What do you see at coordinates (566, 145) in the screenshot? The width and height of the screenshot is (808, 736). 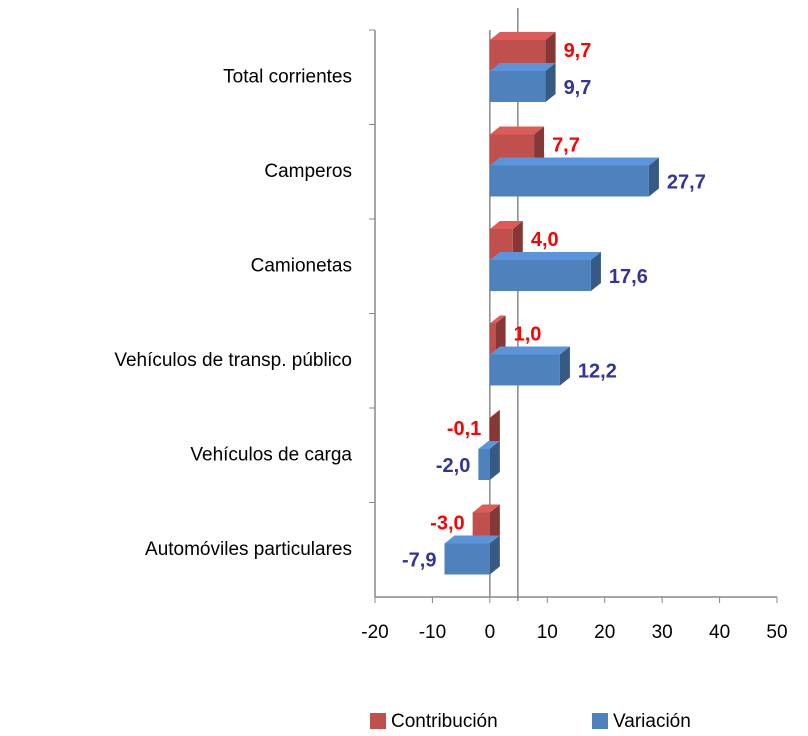 I see `value-label: 7,7` at bounding box center [566, 145].